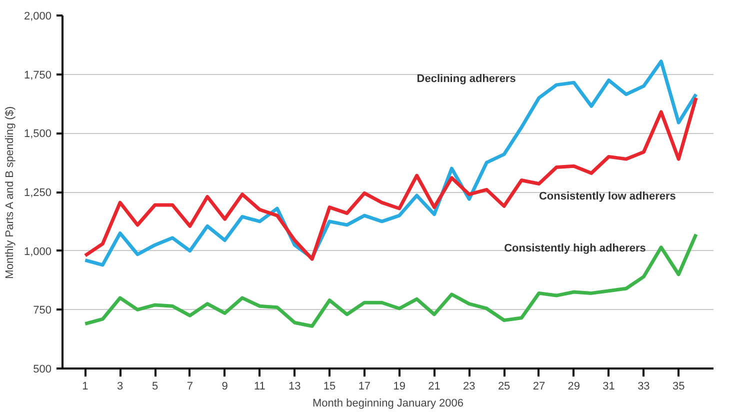  Describe the element at coordinates (225, 386) in the screenshot. I see `x-tick-label: 9` at that location.